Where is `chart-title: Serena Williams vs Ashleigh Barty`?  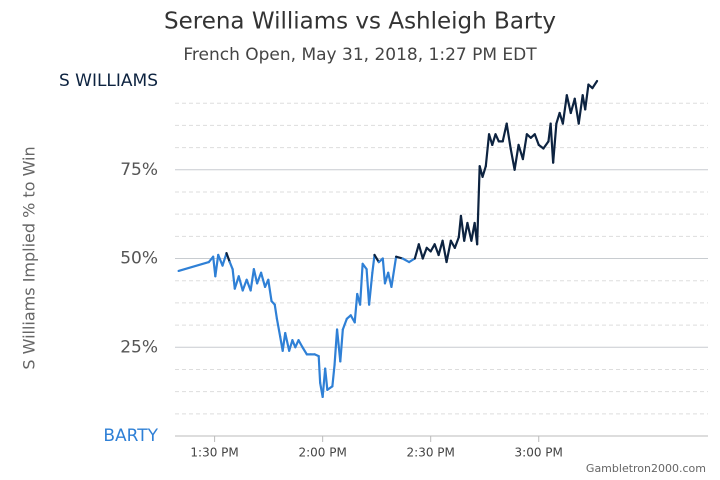 chart-title: Serena Williams vs Ashleigh Barty is located at coordinates (360, 22).